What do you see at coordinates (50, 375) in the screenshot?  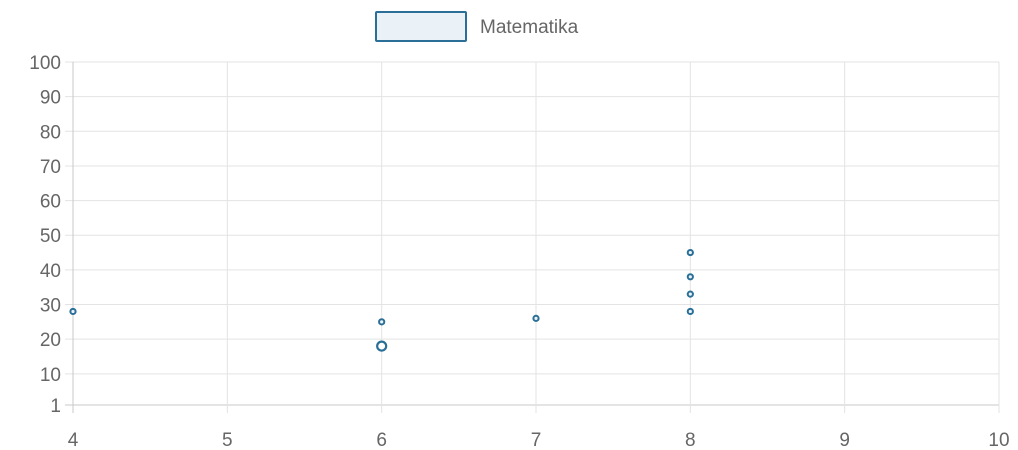 I see `y-tick-label: 10` at bounding box center [50, 375].